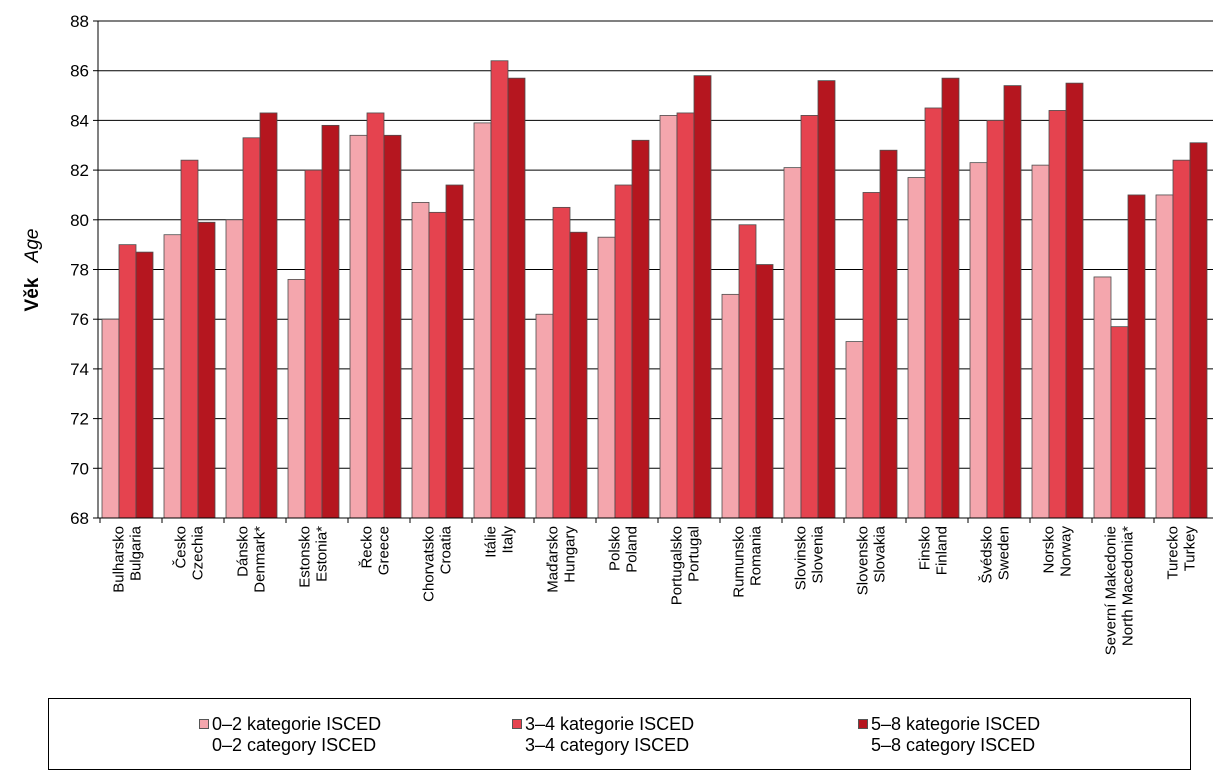  What do you see at coordinates (446, 549) in the screenshot?
I see `x-tick-label-en: Croatia` at bounding box center [446, 549].